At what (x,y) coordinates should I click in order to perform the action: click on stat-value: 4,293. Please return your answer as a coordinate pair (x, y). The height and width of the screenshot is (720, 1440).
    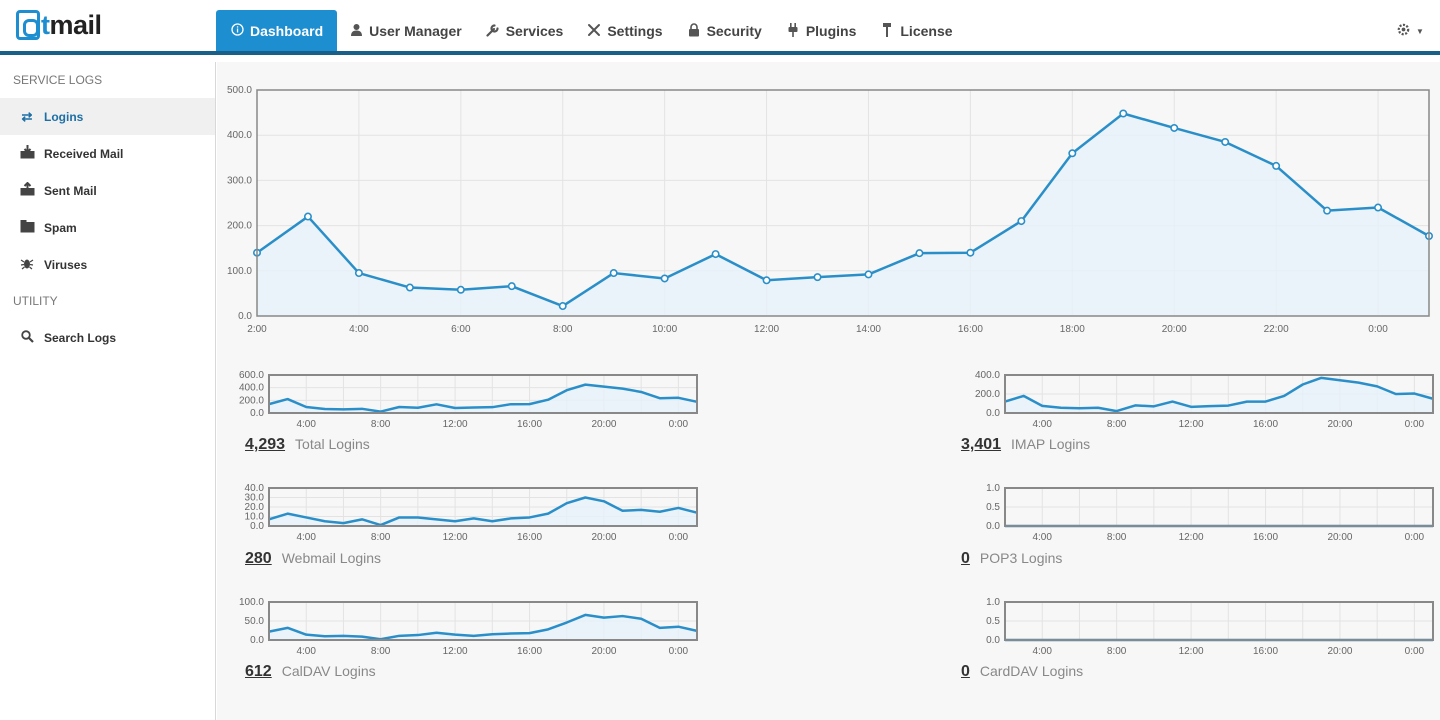
    Looking at the image, I should click on (265, 444).